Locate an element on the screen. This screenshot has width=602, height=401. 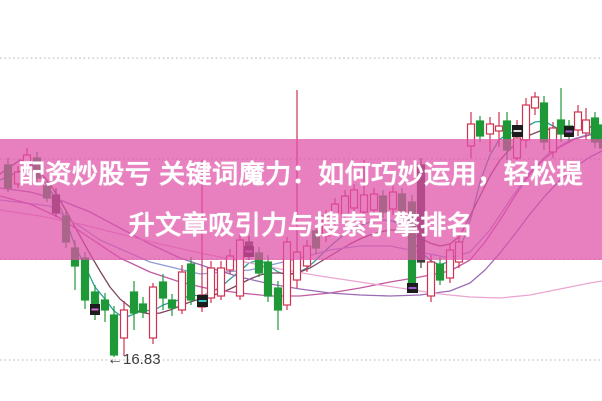
low-price-annotation: ← 16.83 is located at coordinates (134, 359).